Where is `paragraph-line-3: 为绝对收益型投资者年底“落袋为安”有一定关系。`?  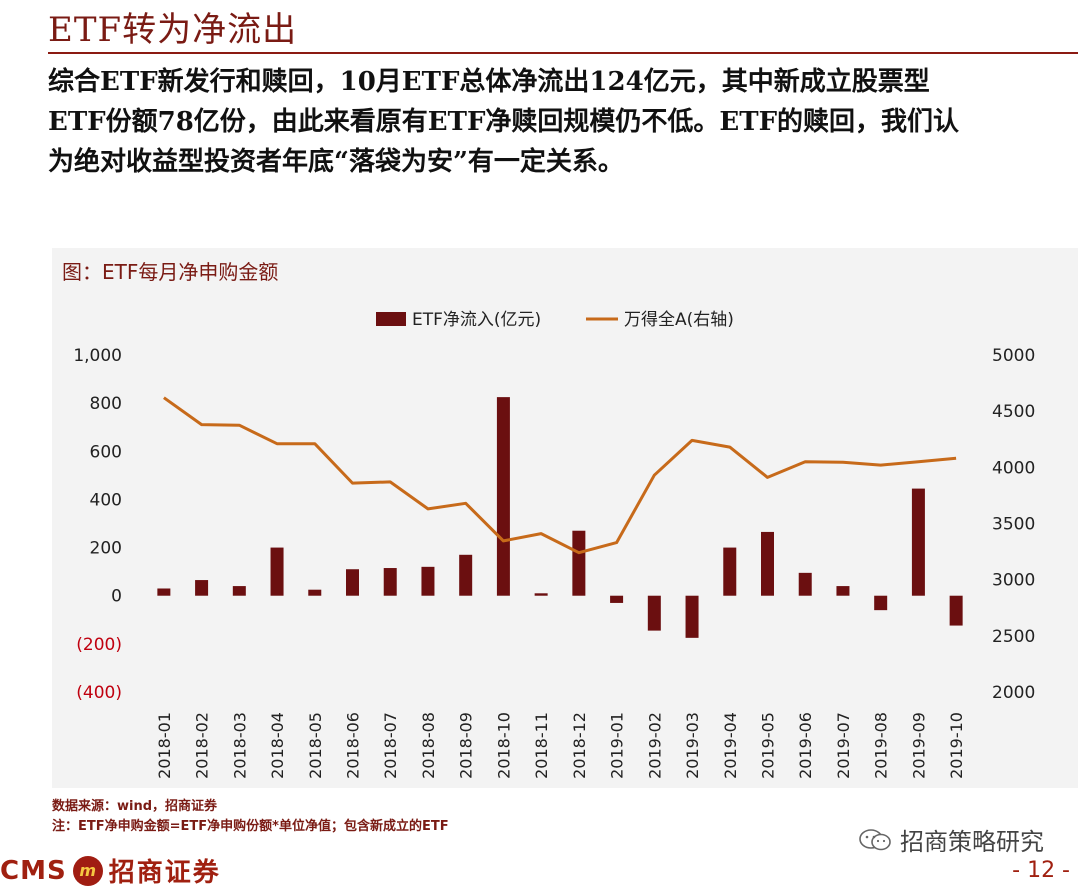
paragraph-line-3: 为绝对收益型投资者年底“落袋为安”有一定关系。 is located at coordinates (336, 162).